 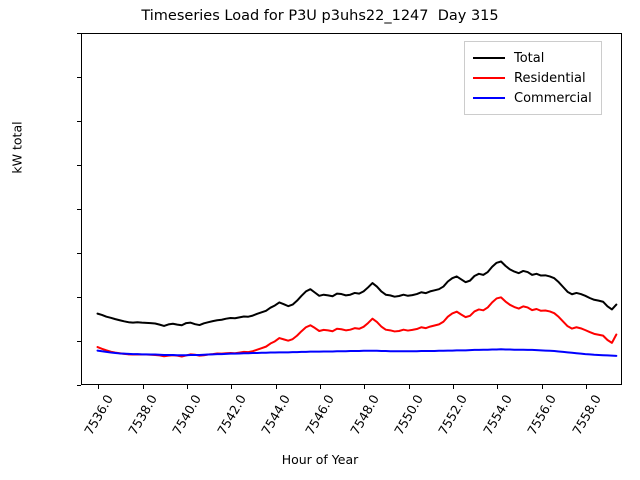 I want to click on legend-entry: Total, so click(x=532, y=58).